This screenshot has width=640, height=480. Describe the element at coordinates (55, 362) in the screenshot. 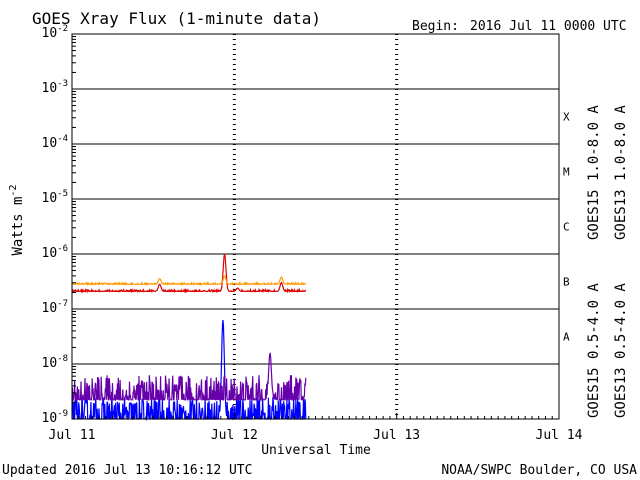

I see `y-tick-label: 10⁻⁸` at that location.